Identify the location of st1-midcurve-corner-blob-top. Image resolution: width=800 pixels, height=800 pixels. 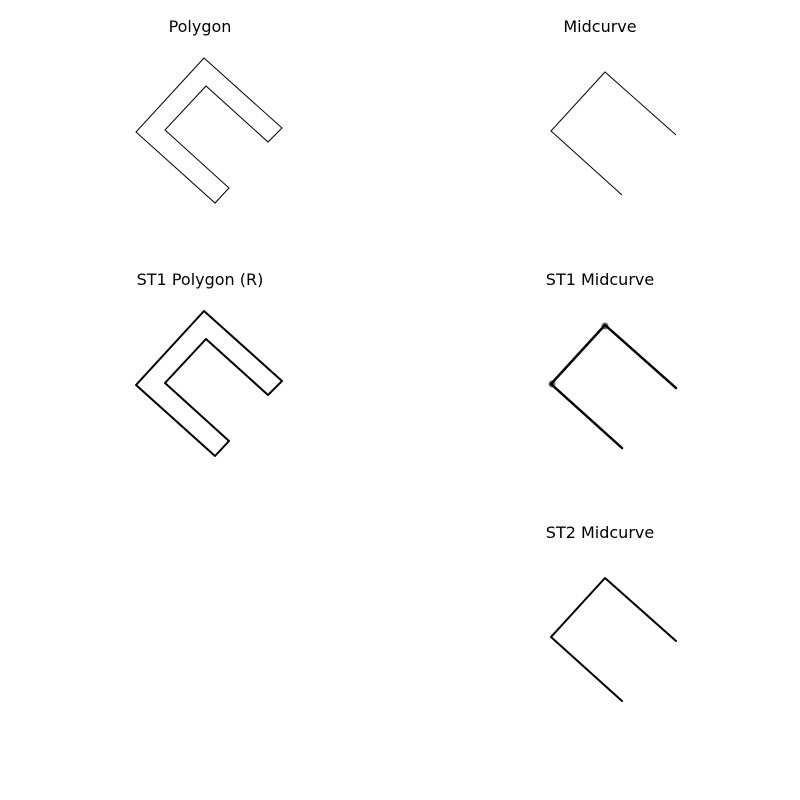
(605, 326).